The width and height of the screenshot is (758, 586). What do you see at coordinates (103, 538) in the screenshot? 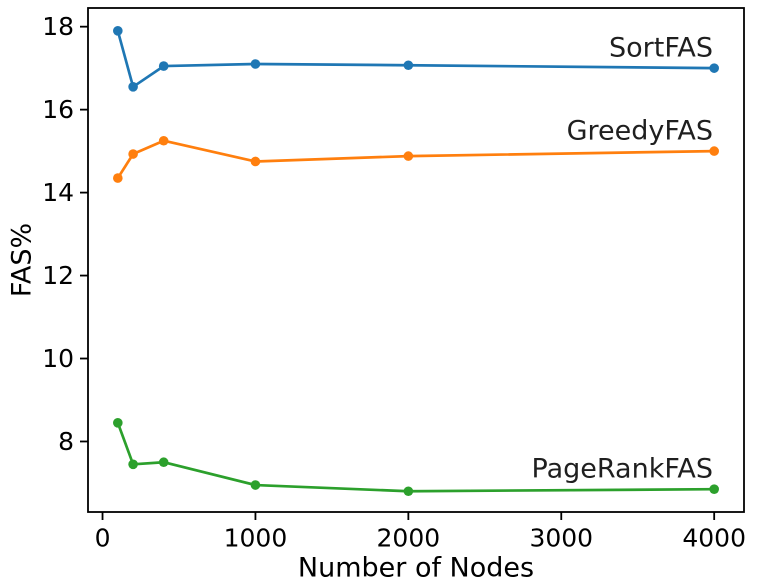
I see `x-tick-label: 0` at bounding box center [103, 538].